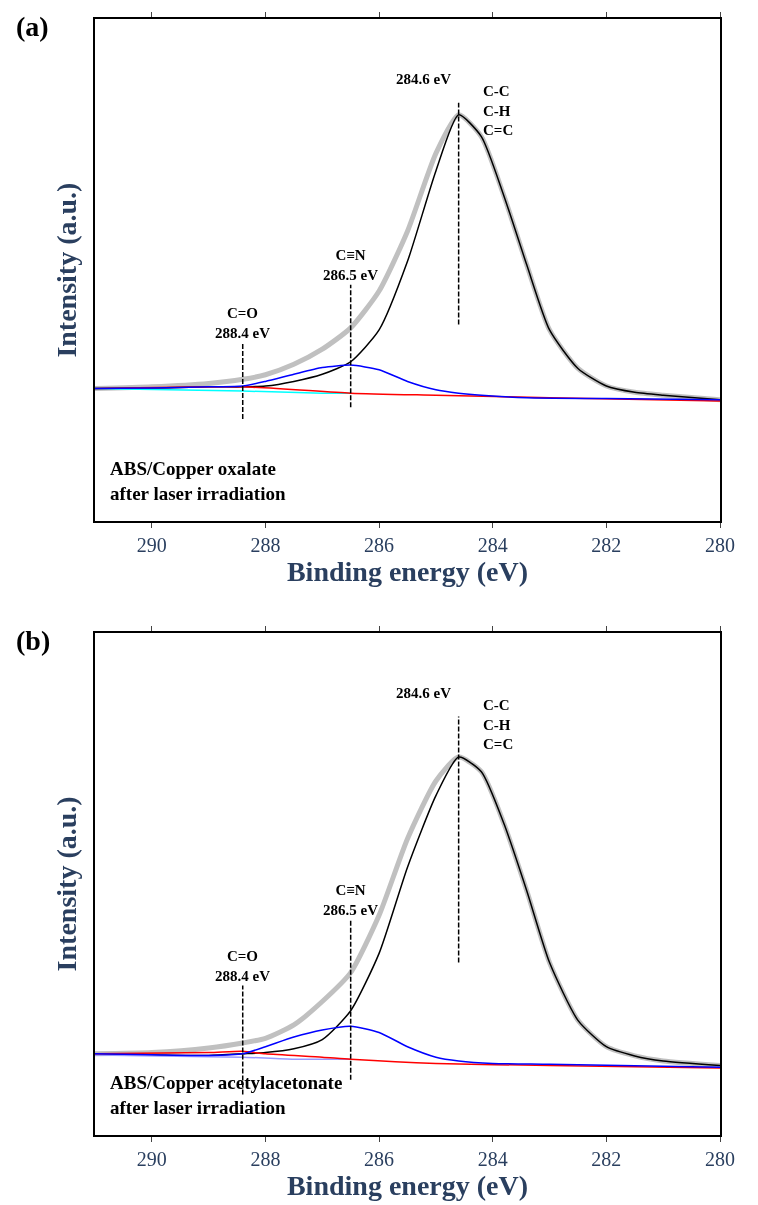  I want to click on chart-title: (a), so click(32, 26).